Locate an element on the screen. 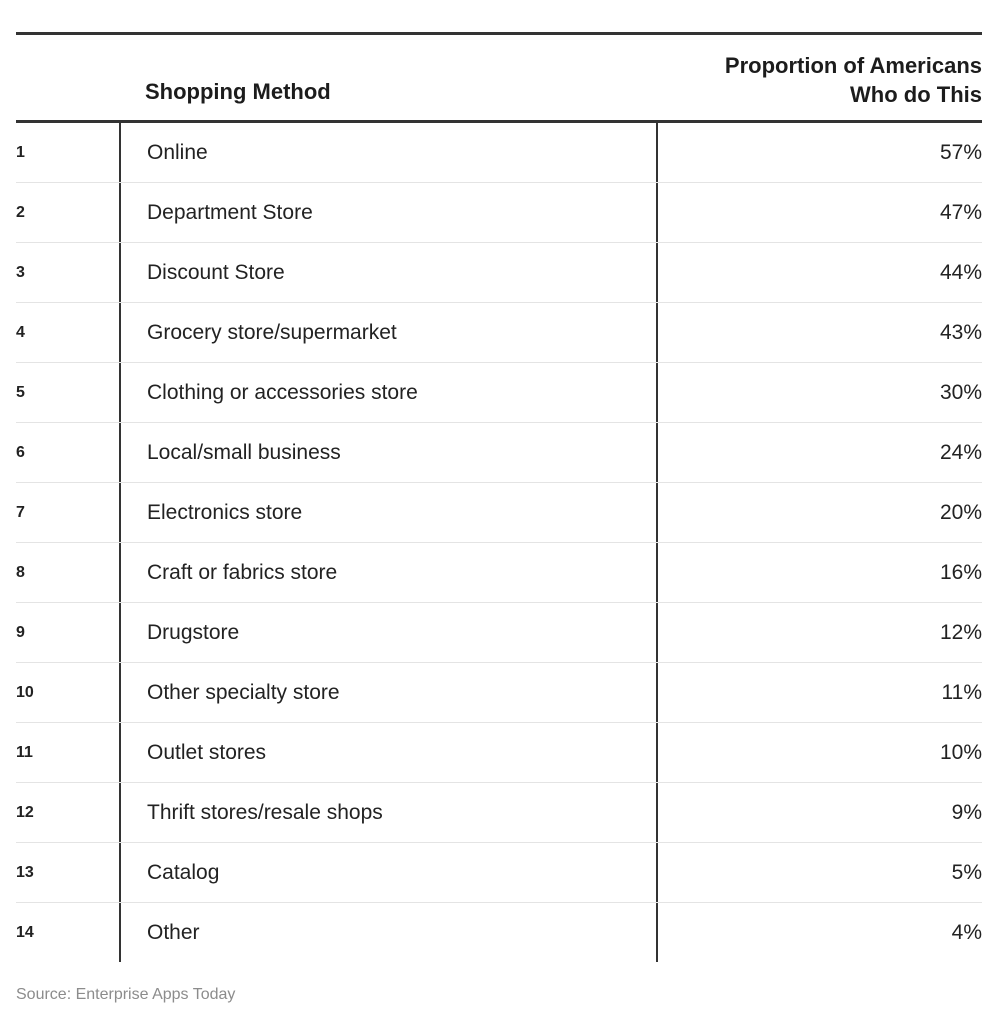 Image resolution: width=998 pixels, height=1024 pixels. row-rank: 5 is located at coordinates (20, 392).